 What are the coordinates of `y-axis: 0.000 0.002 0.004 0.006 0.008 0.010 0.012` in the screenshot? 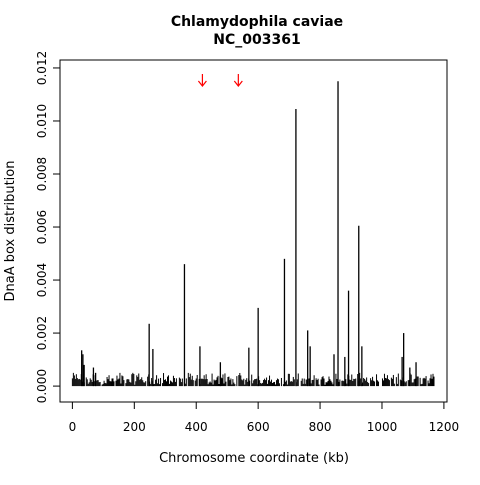 It's located at (48, 227).